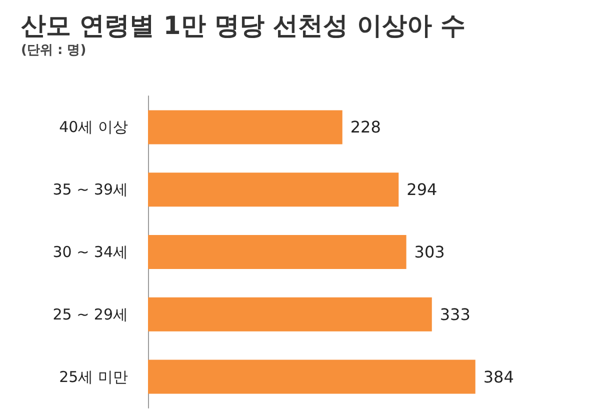 The width and height of the screenshot is (608, 420). Describe the element at coordinates (90, 314) in the screenshot. I see `y-tick-label: 25 ~ 29세` at that location.